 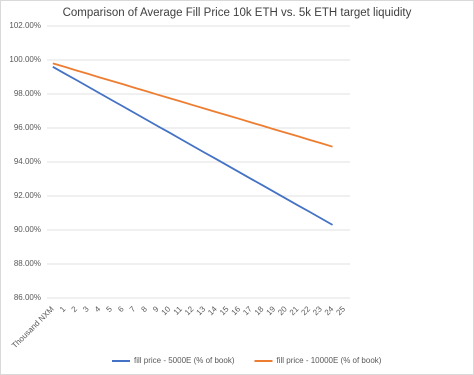 What do you see at coordinates (144, 309) in the screenshot?
I see `x-tick-label: 8` at bounding box center [144, 309].